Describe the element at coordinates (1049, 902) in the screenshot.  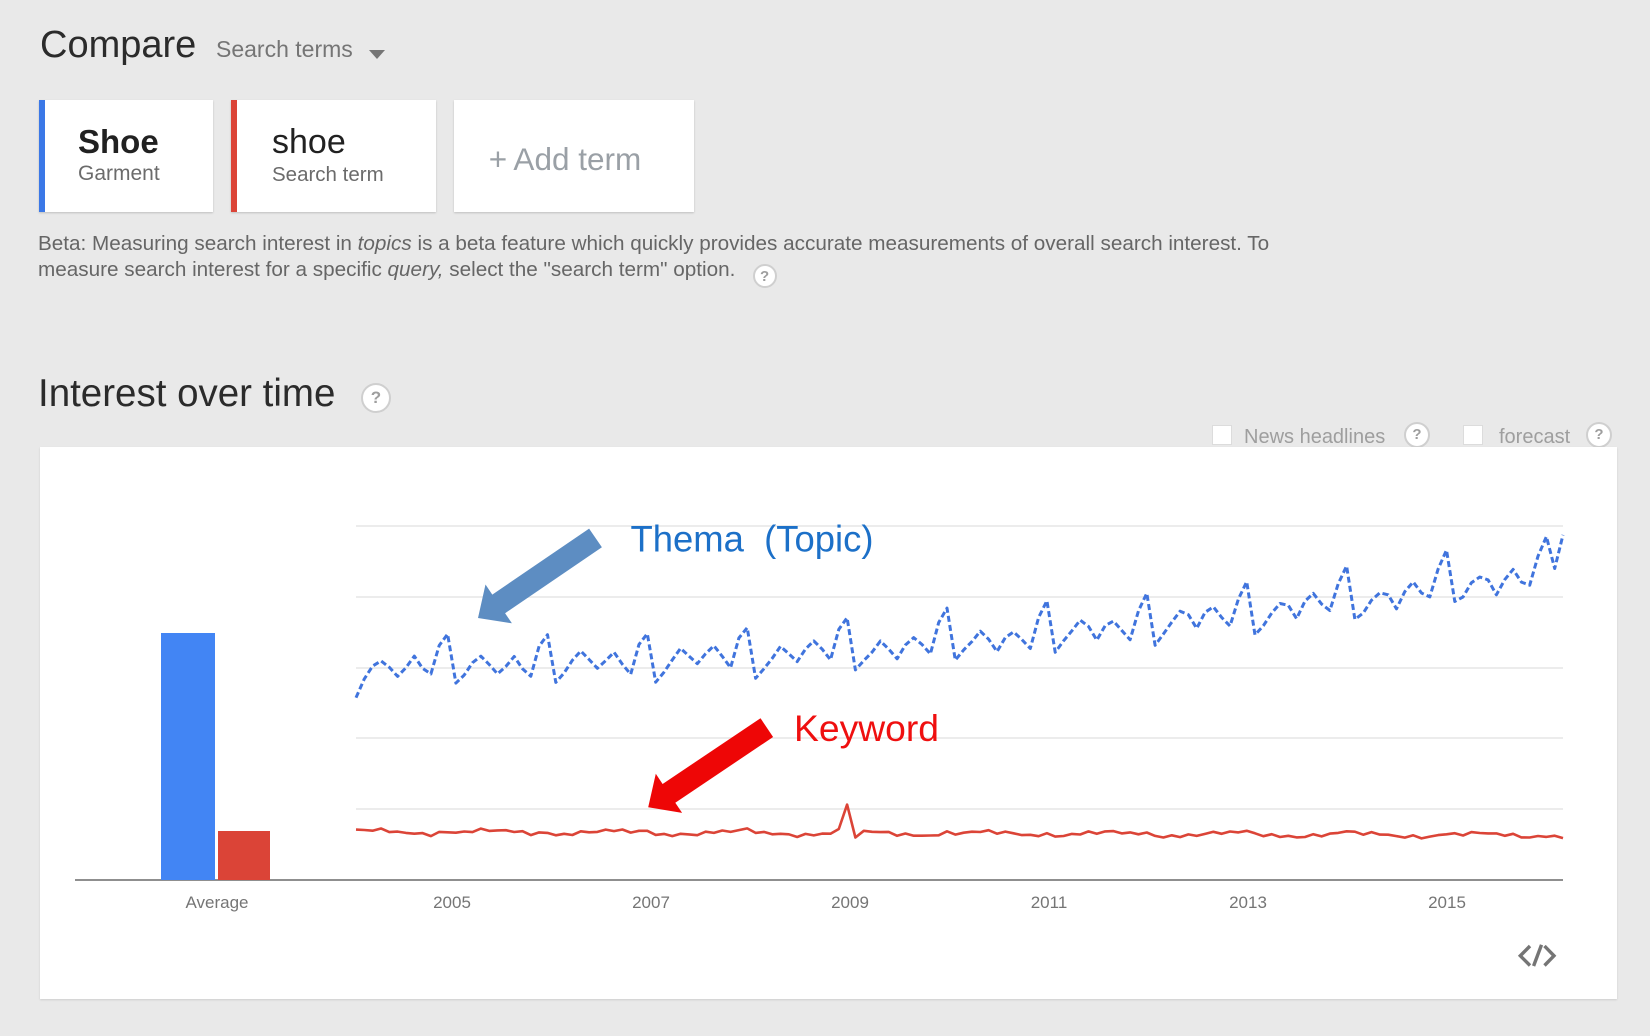
I see `svg-text: 2011` at that location.